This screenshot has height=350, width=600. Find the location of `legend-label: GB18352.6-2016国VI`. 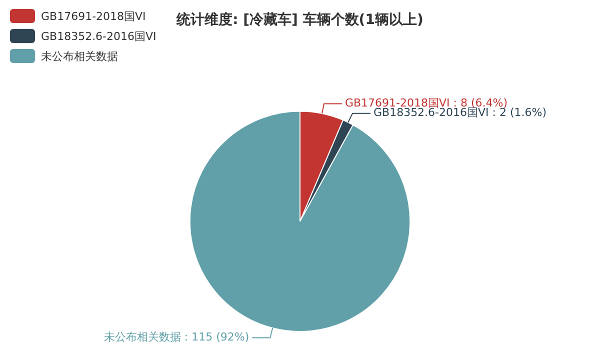

legend-label: GB18352.6-2016国VI is located at coordinates (98, 36).